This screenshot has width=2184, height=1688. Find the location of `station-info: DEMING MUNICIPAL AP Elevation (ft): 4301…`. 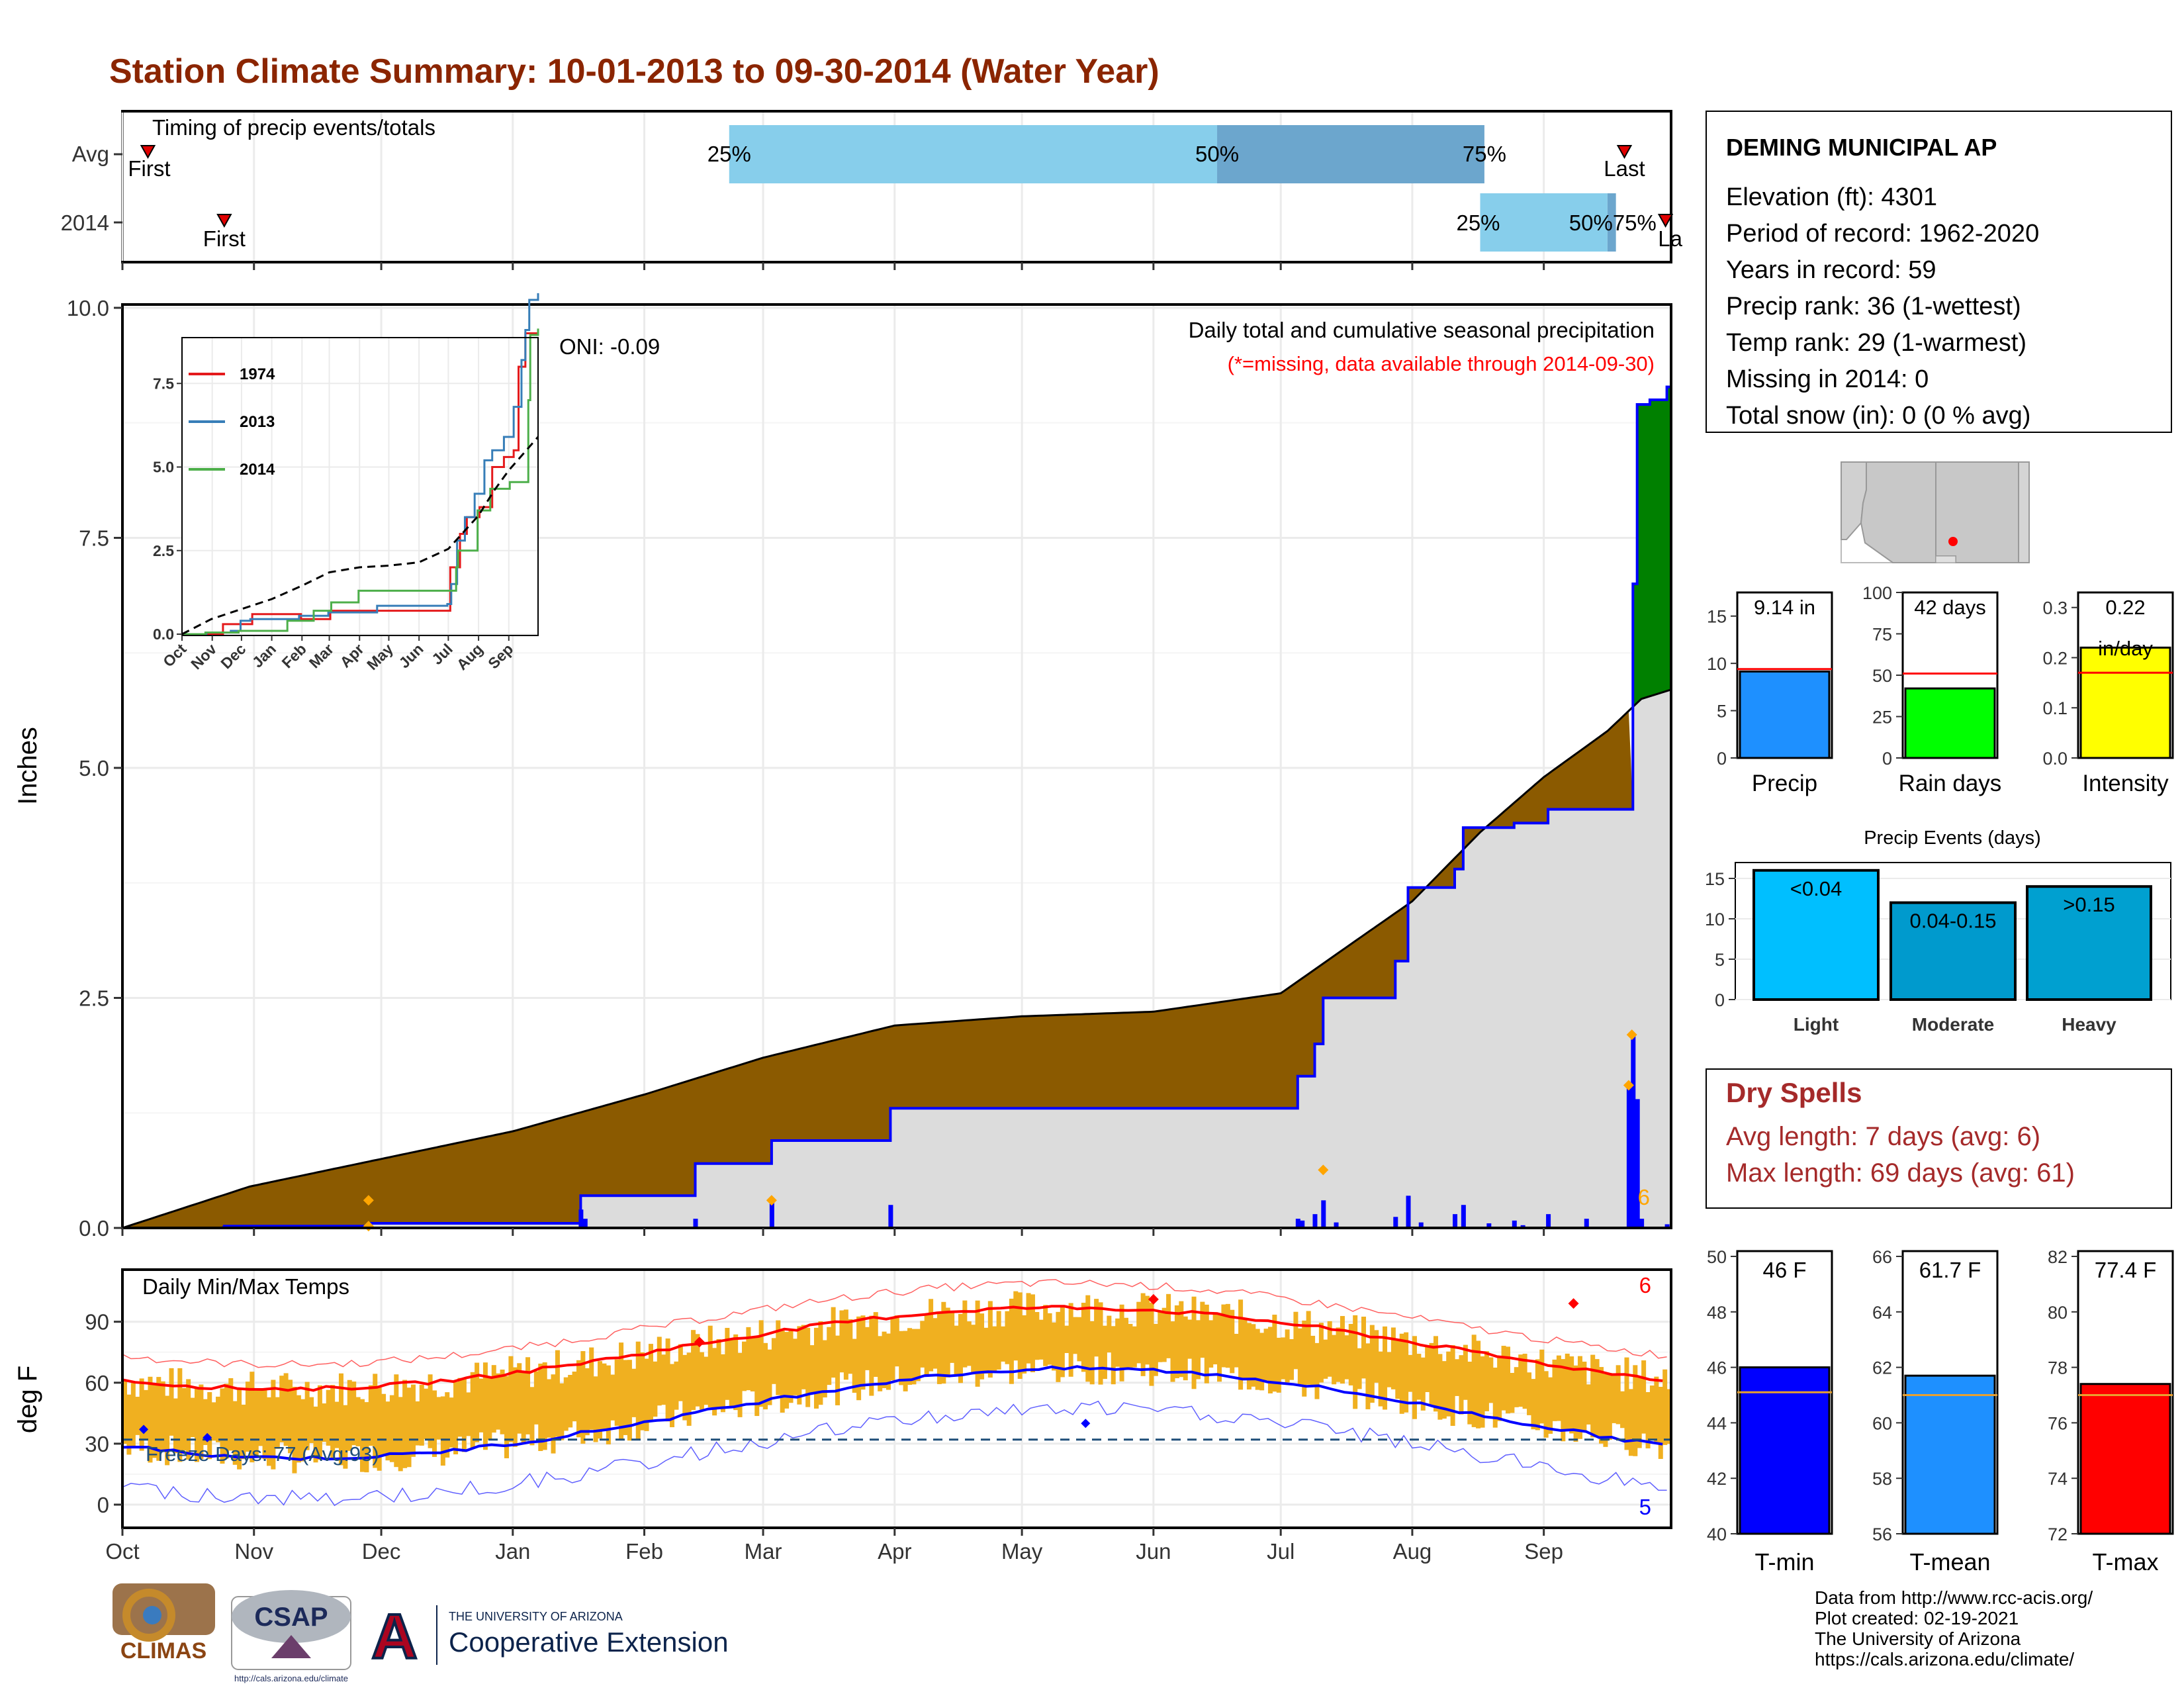

station-info: DEMING MUNICIPAL AP Elevation (ft): 4301… is located at coordinates (1939, 272).